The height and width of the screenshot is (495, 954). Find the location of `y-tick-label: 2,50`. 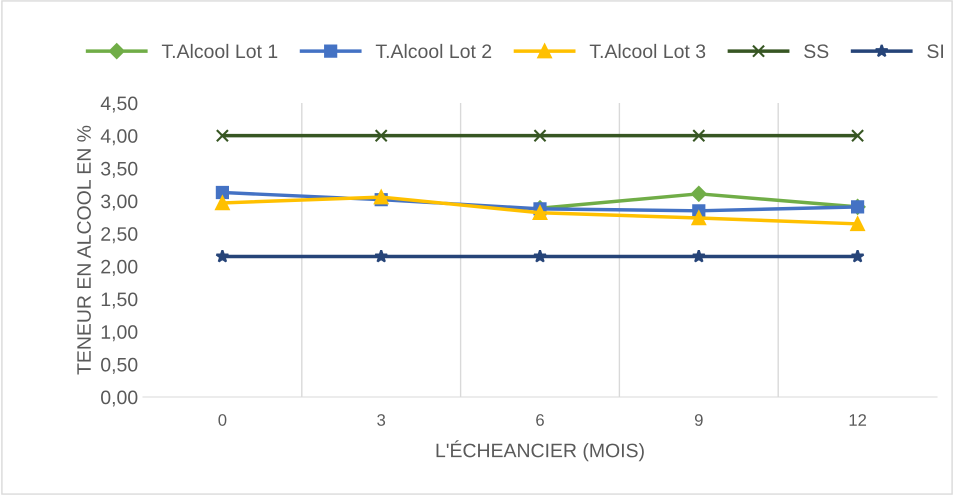

y-tick-label: 2,50 is located at coordinates (119, 235).